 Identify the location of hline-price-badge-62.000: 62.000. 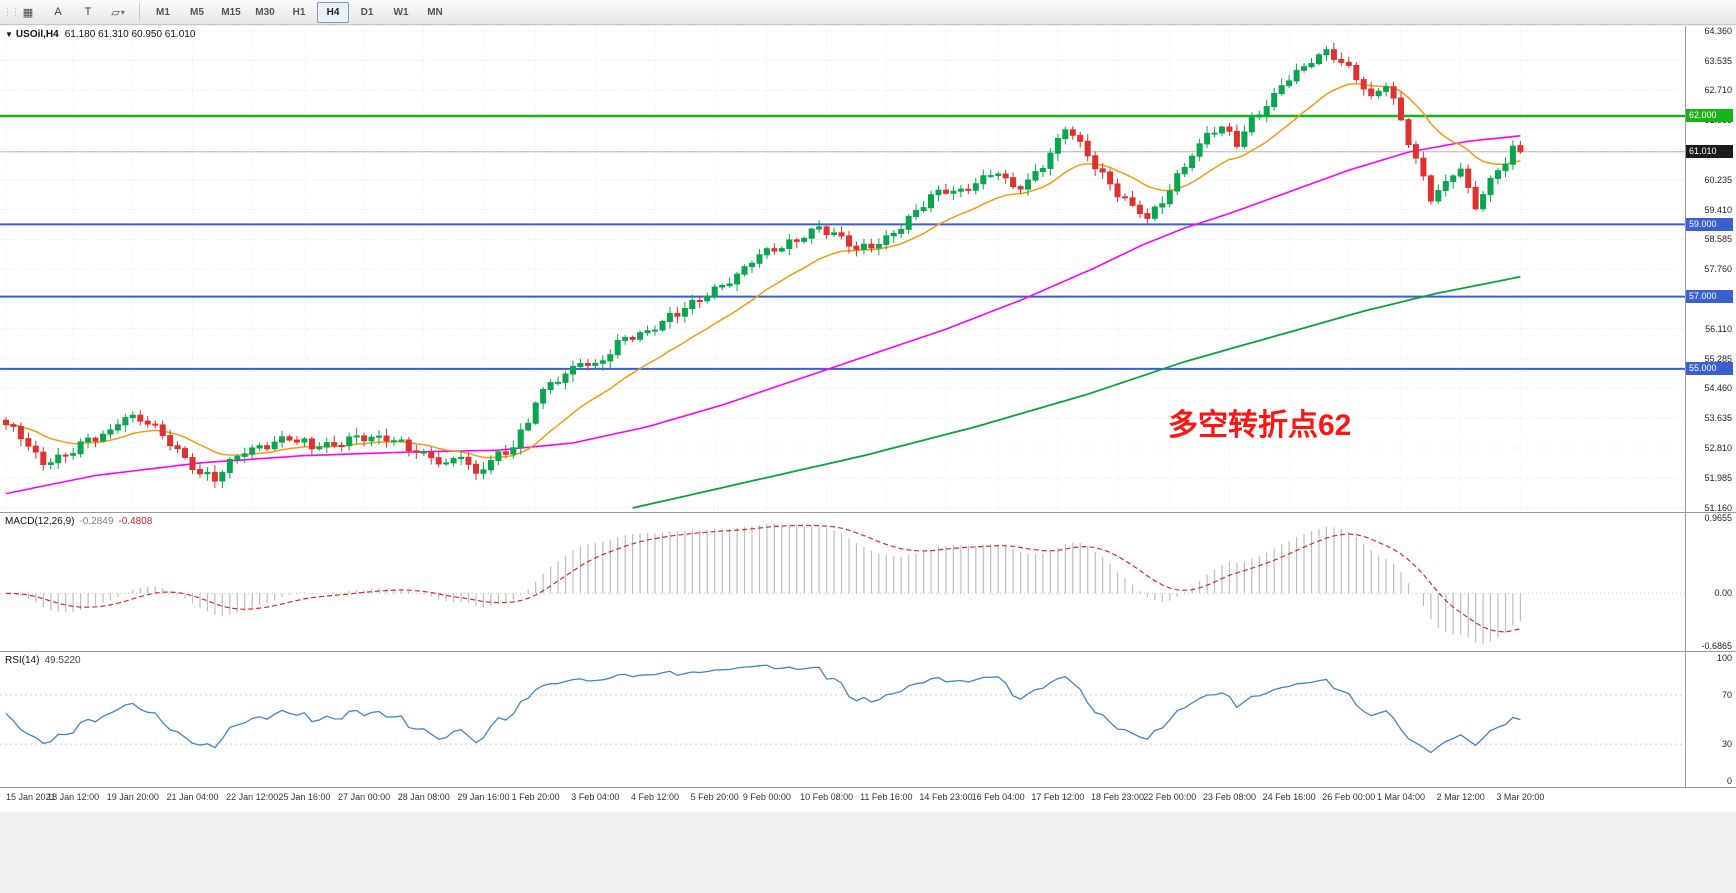
(1709, 116).